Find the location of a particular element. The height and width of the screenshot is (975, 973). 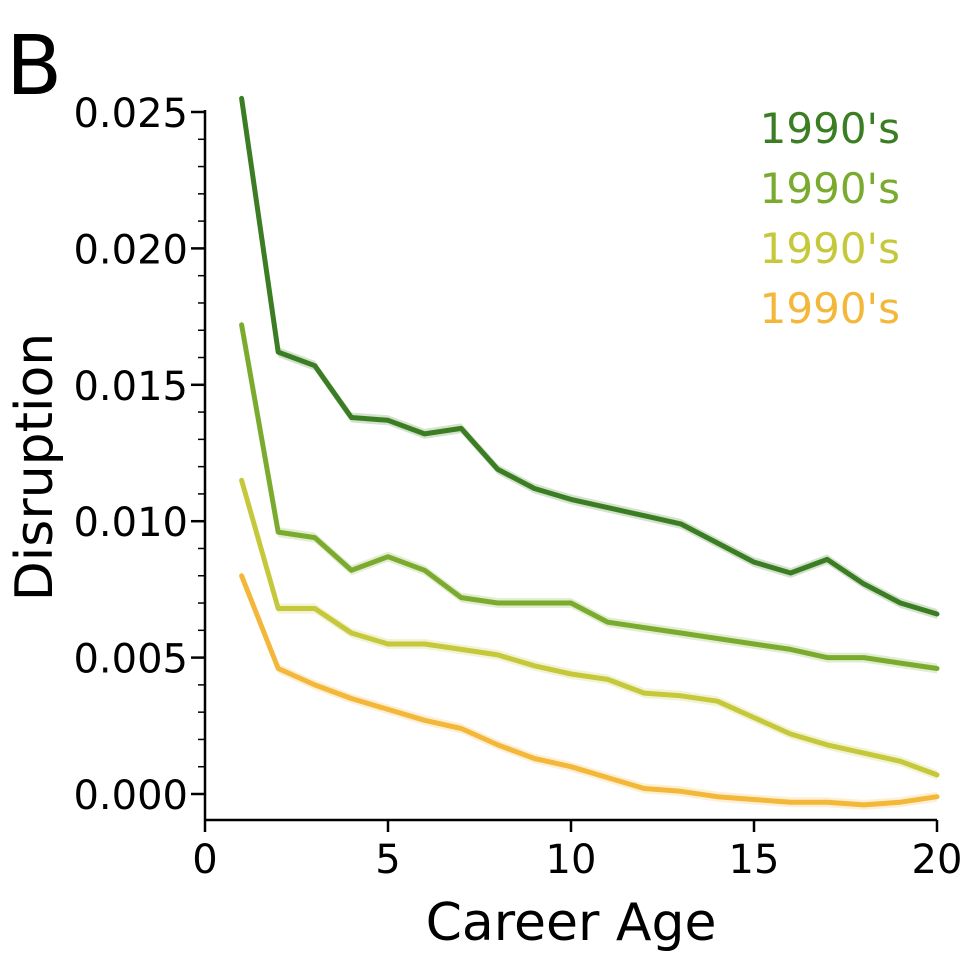

panel-label: B is located at coordinates (34, 66).